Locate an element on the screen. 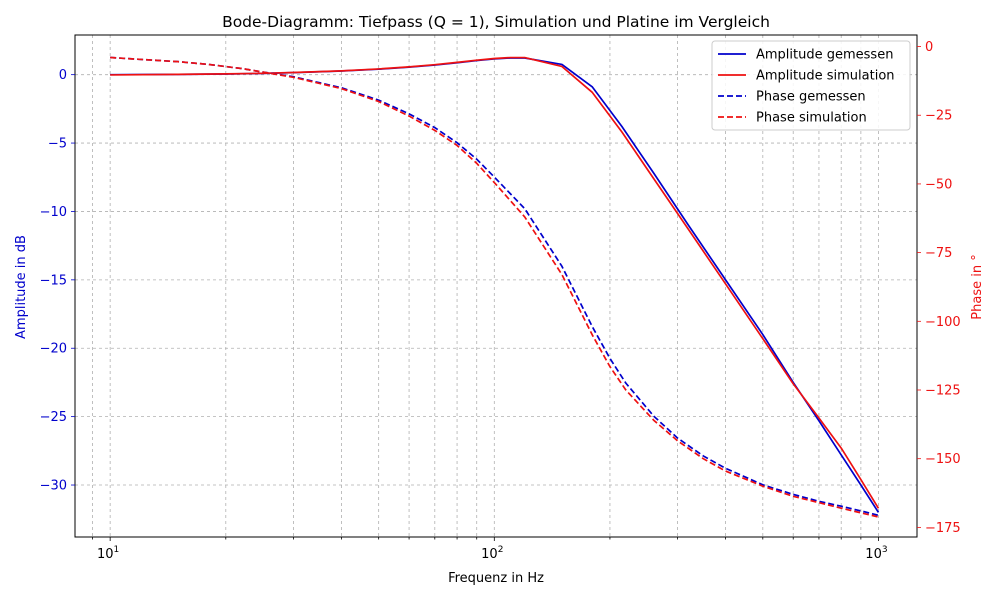 The height and width of the screenshot is (600, 1000). x-axis: 10¹ 10² 10³ is located at coordinates (490, 549).